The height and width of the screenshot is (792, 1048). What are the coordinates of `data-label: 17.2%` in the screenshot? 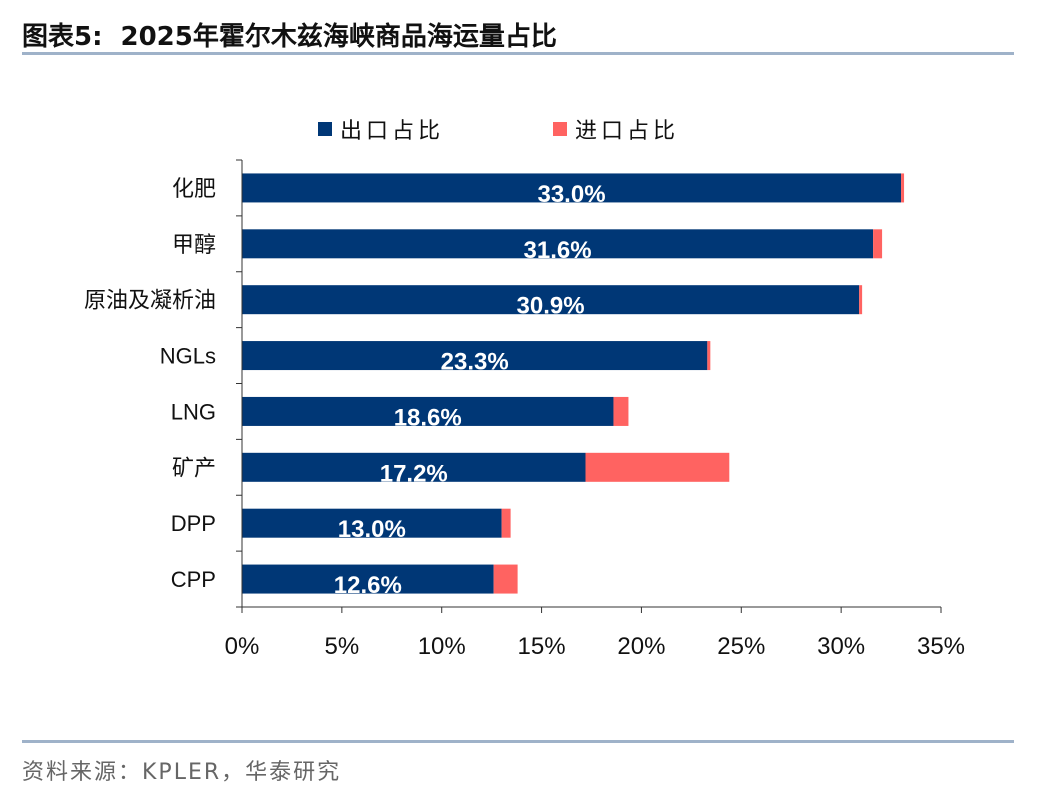 It's located at (414, 473).